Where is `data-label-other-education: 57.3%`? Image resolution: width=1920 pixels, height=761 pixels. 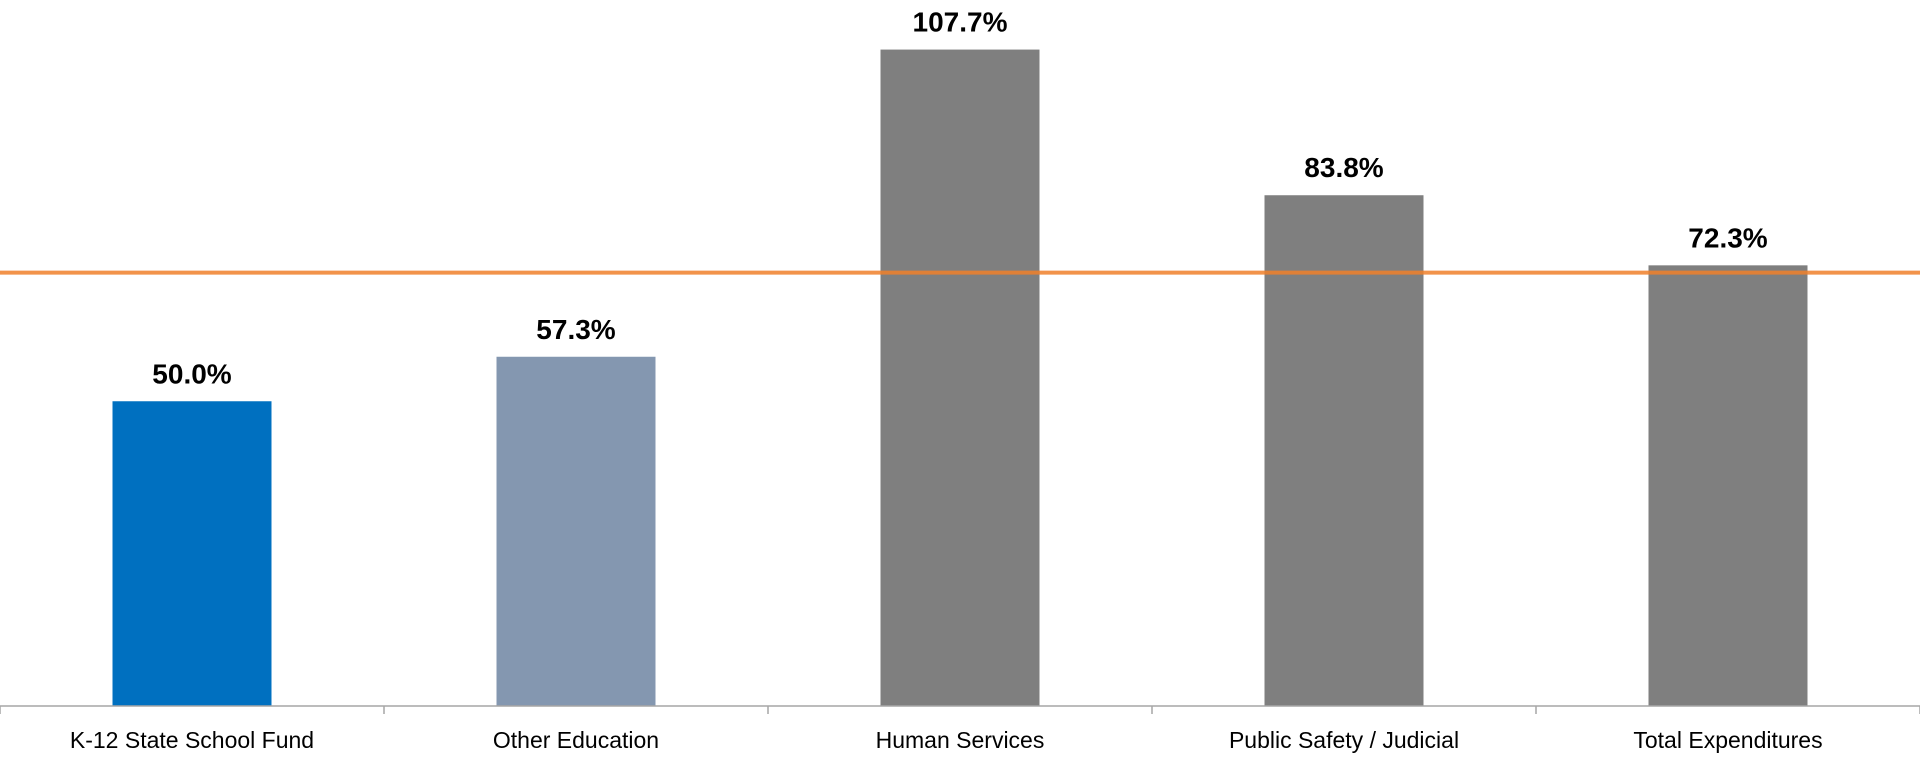
data-label-other-education: 57.3% is located at coordinates (575, 329).